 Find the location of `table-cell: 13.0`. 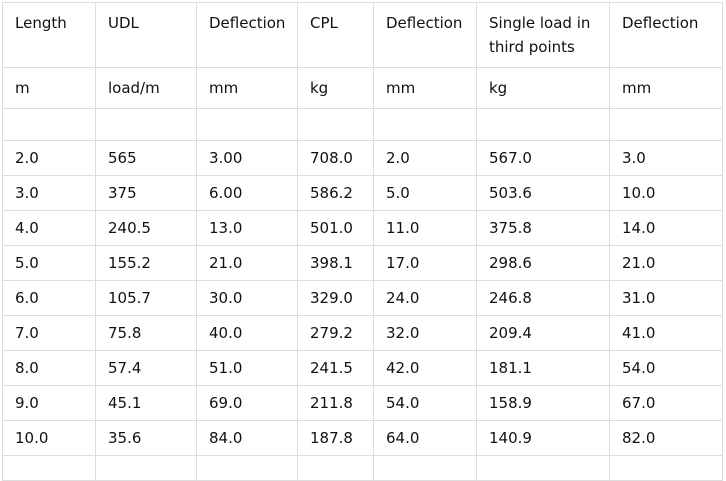

table-cell: 13.0 is located at coordinates (247, 228).